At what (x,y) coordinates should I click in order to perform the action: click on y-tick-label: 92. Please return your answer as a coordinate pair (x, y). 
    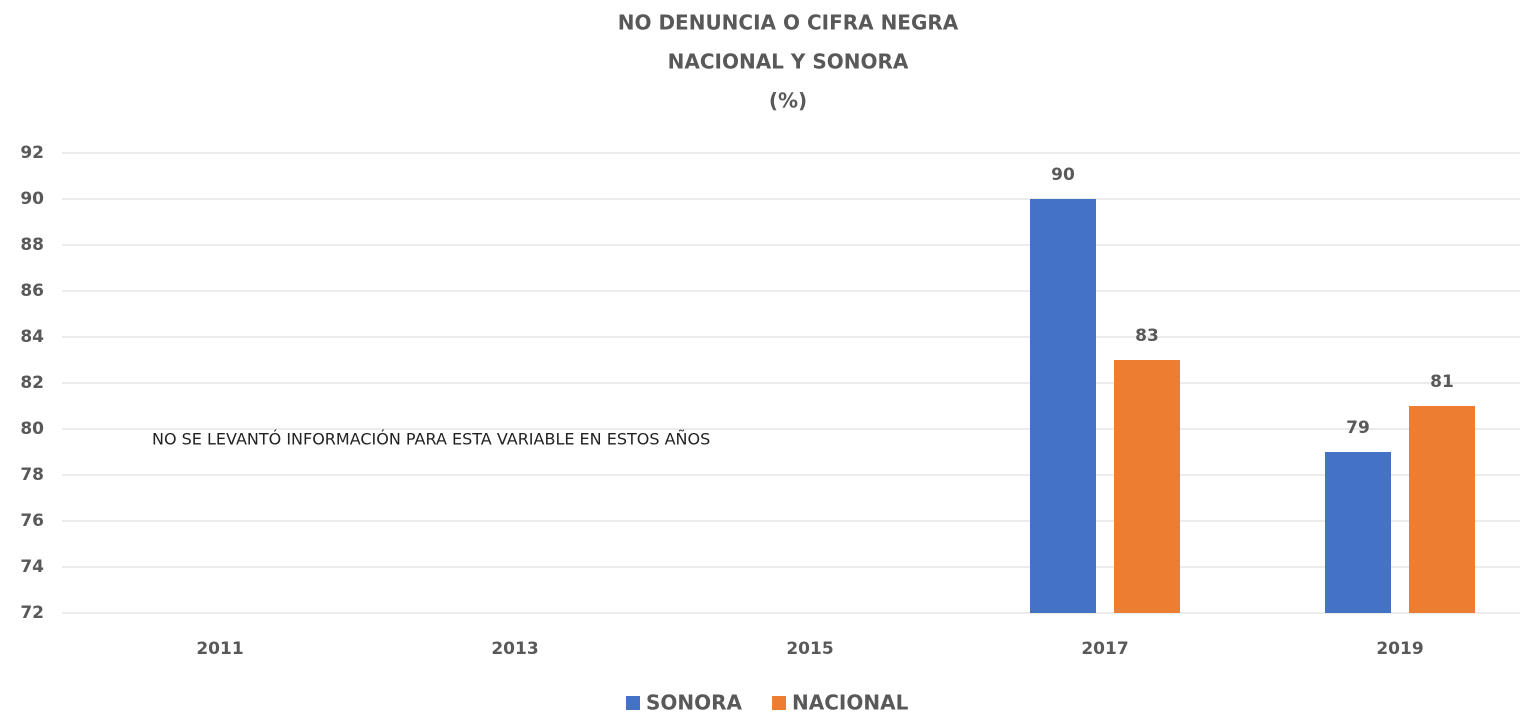
    Looking at the image, I should click on (32, 153).